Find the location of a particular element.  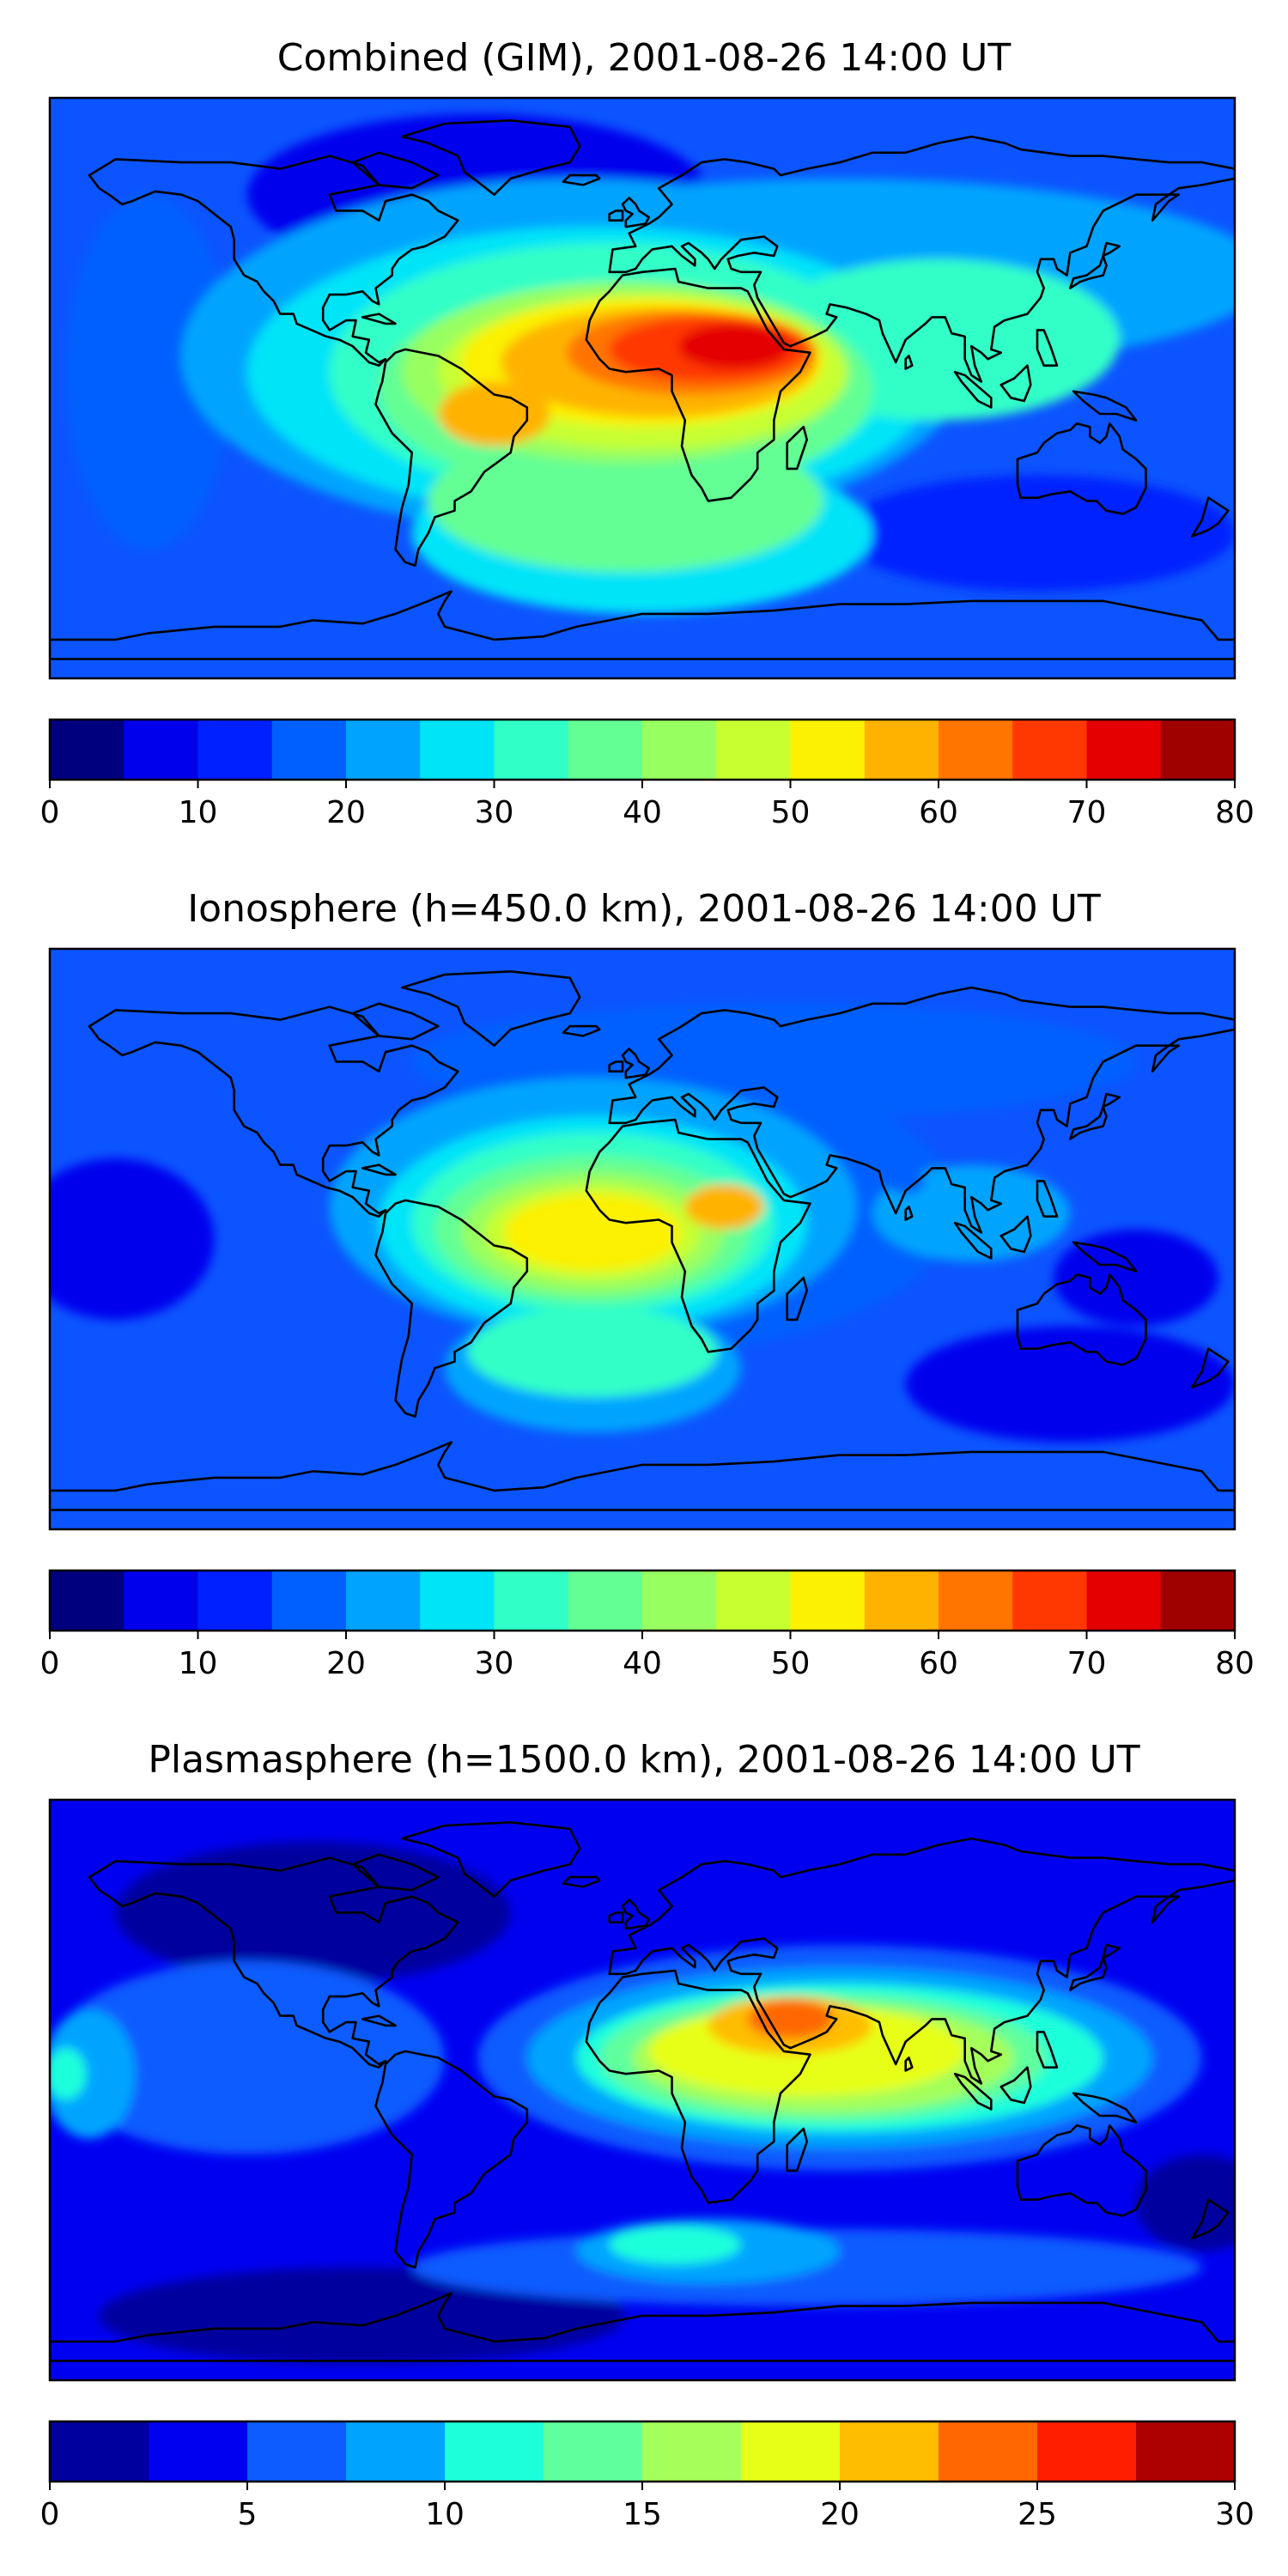

colorbar: 0 5 10 15 20 25 30 is located at coordinates (647, 2476).